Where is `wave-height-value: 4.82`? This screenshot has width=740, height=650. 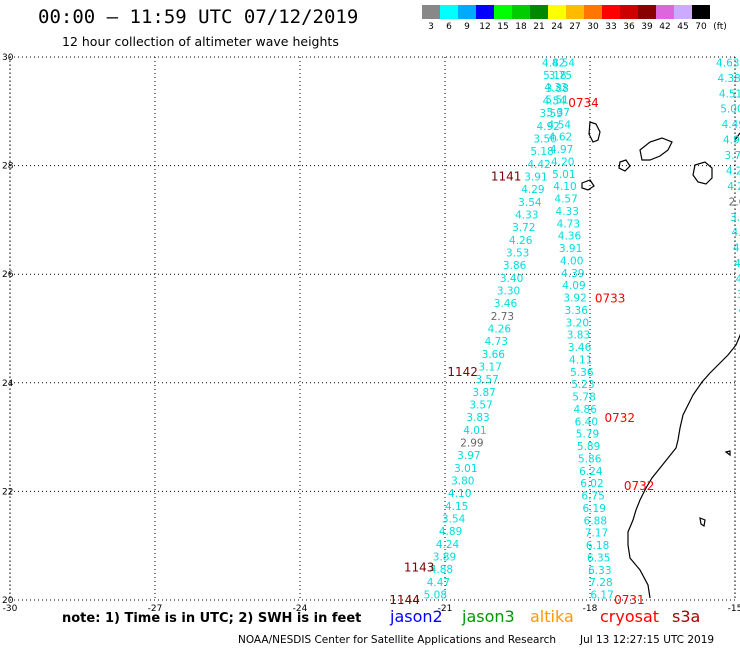
wave-height-value: 4.82 is located at coordinates (553, 63).